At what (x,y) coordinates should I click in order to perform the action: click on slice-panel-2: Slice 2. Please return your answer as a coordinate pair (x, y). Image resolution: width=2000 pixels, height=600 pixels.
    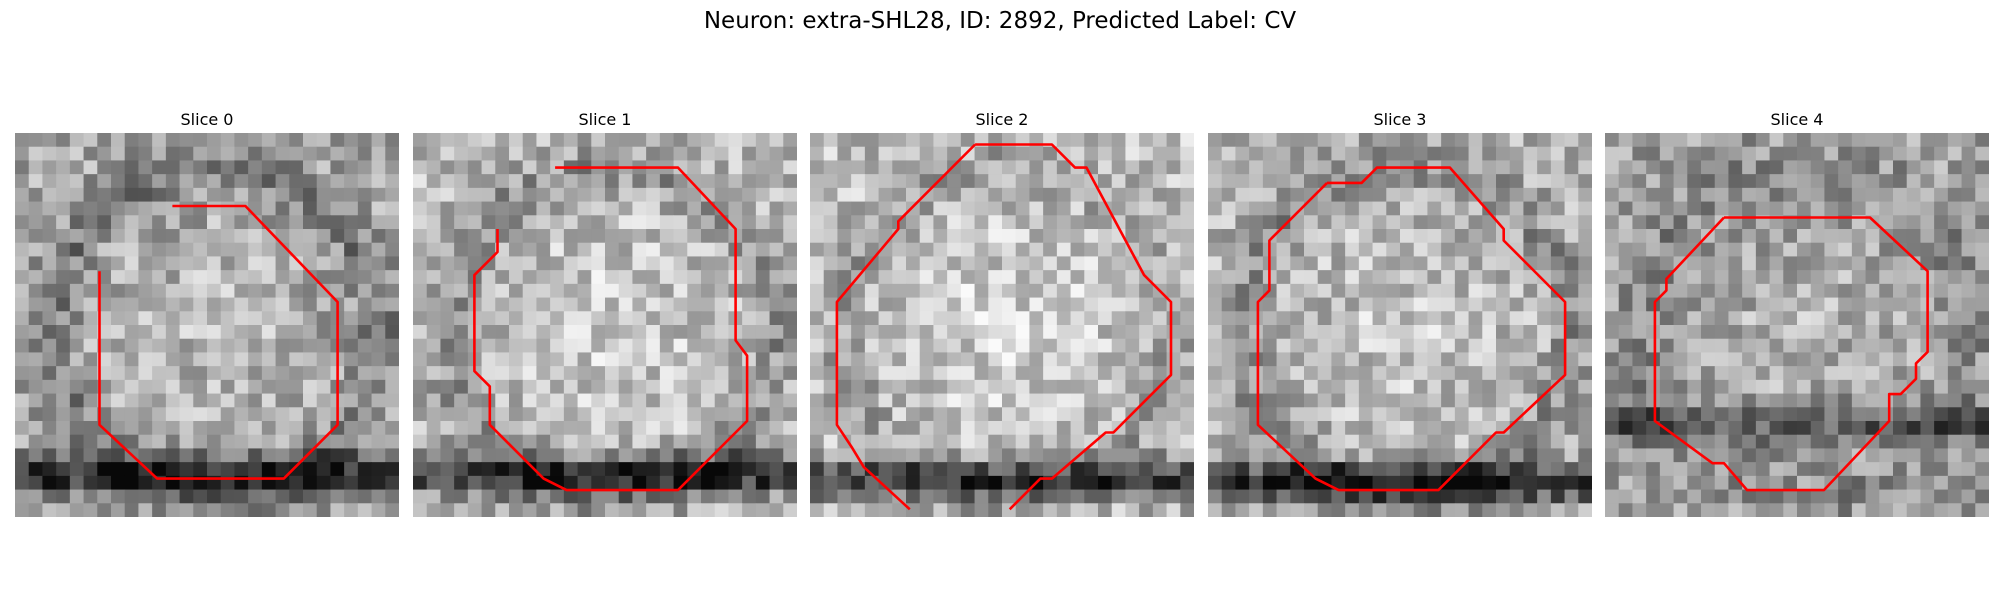
    Looking at the image, I should click on (1002, 318).